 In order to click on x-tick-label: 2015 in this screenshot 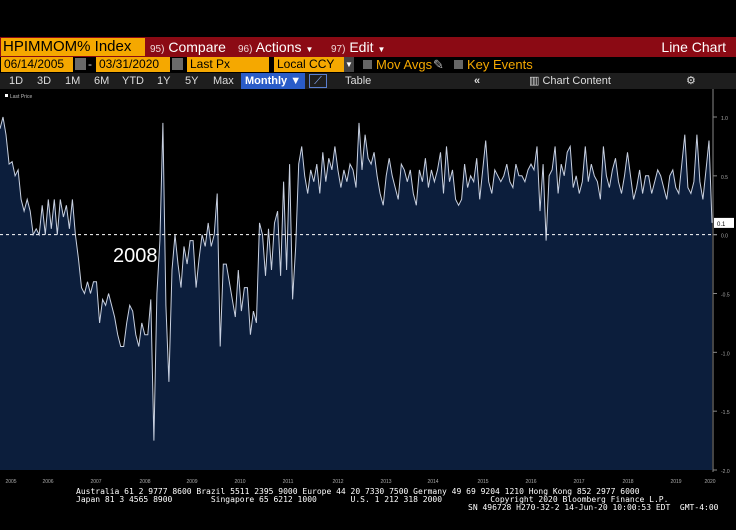, I will do `click(482, 482)`.